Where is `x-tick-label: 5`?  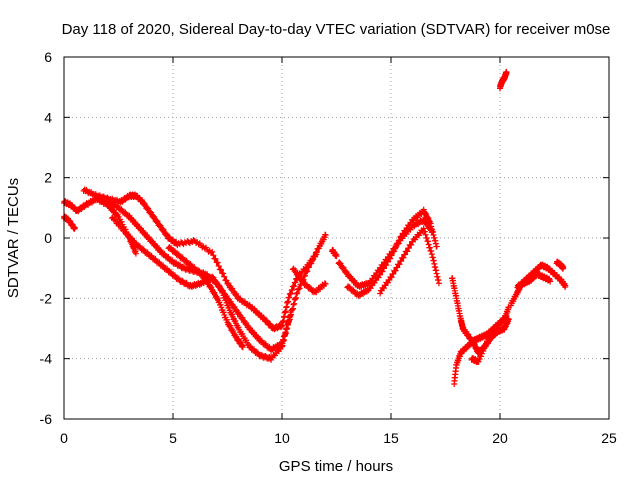 x-tick-label: 5 is located at coordinates (173, 438).